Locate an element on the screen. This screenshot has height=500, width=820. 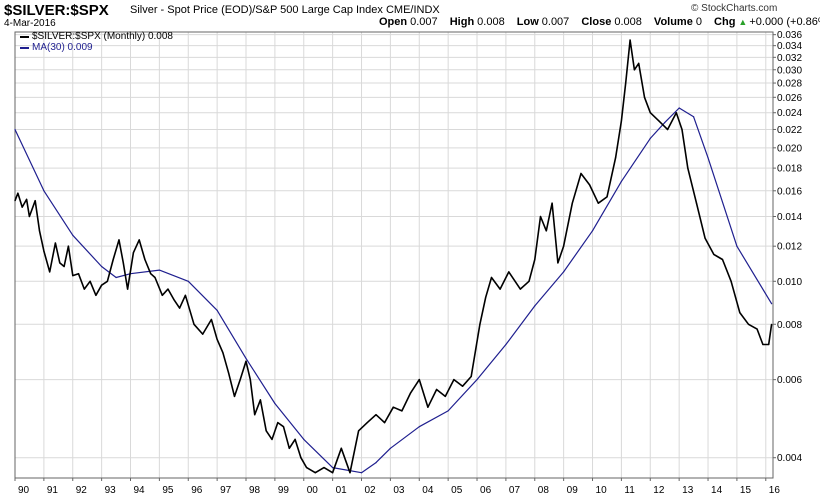
legend-label-price: $SILVER:$SPX (Monthly) 0.008 is located at coordinates (102, 36).